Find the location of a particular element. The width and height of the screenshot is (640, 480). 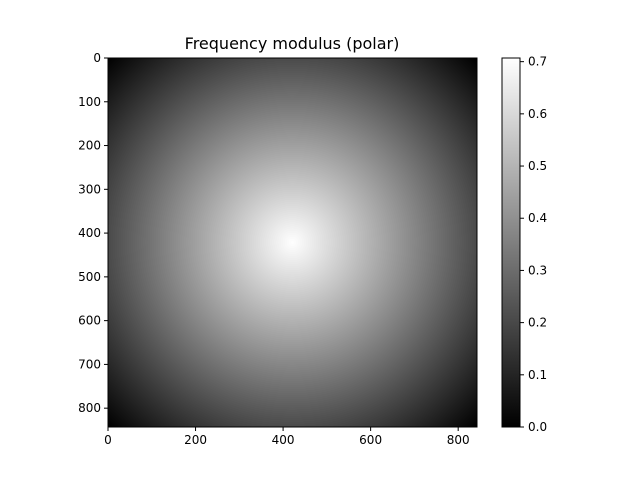

colorbar-tick-label: 0.6 is located at coordinates (537, 114).